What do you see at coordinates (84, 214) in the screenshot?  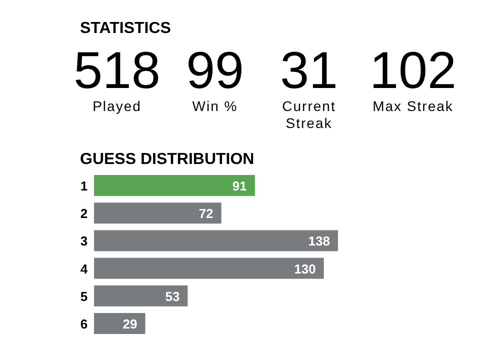 I see `y-tick-label: 2` at bounding box center [84, 214].